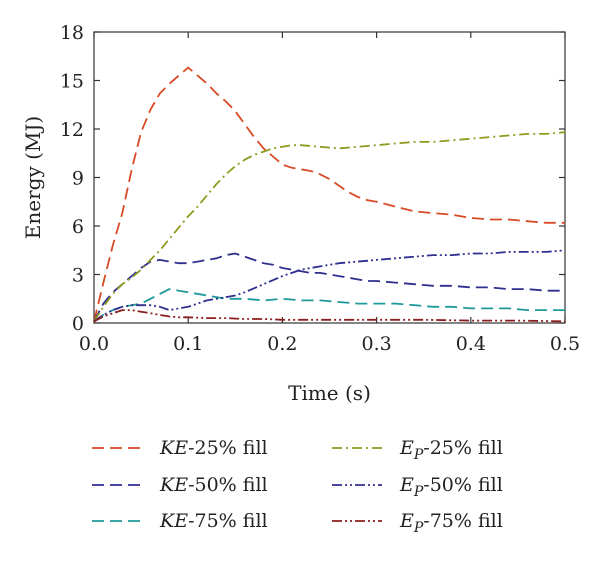 The image size is (600, 562). What do you see at coordinates (451, 523) in the screenshot?
I see `legend-label-6: EP-75% fill` at bounding box center [451, 523].